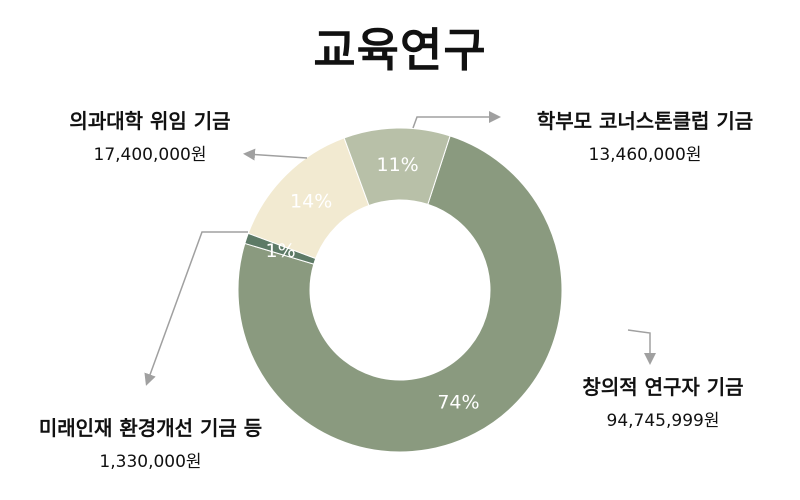 This screenshot has height=500, width=800. Describe the element at coordinates (645, 155) in the screenshot. I see `slice-amount: 13,460,000원` at that location.